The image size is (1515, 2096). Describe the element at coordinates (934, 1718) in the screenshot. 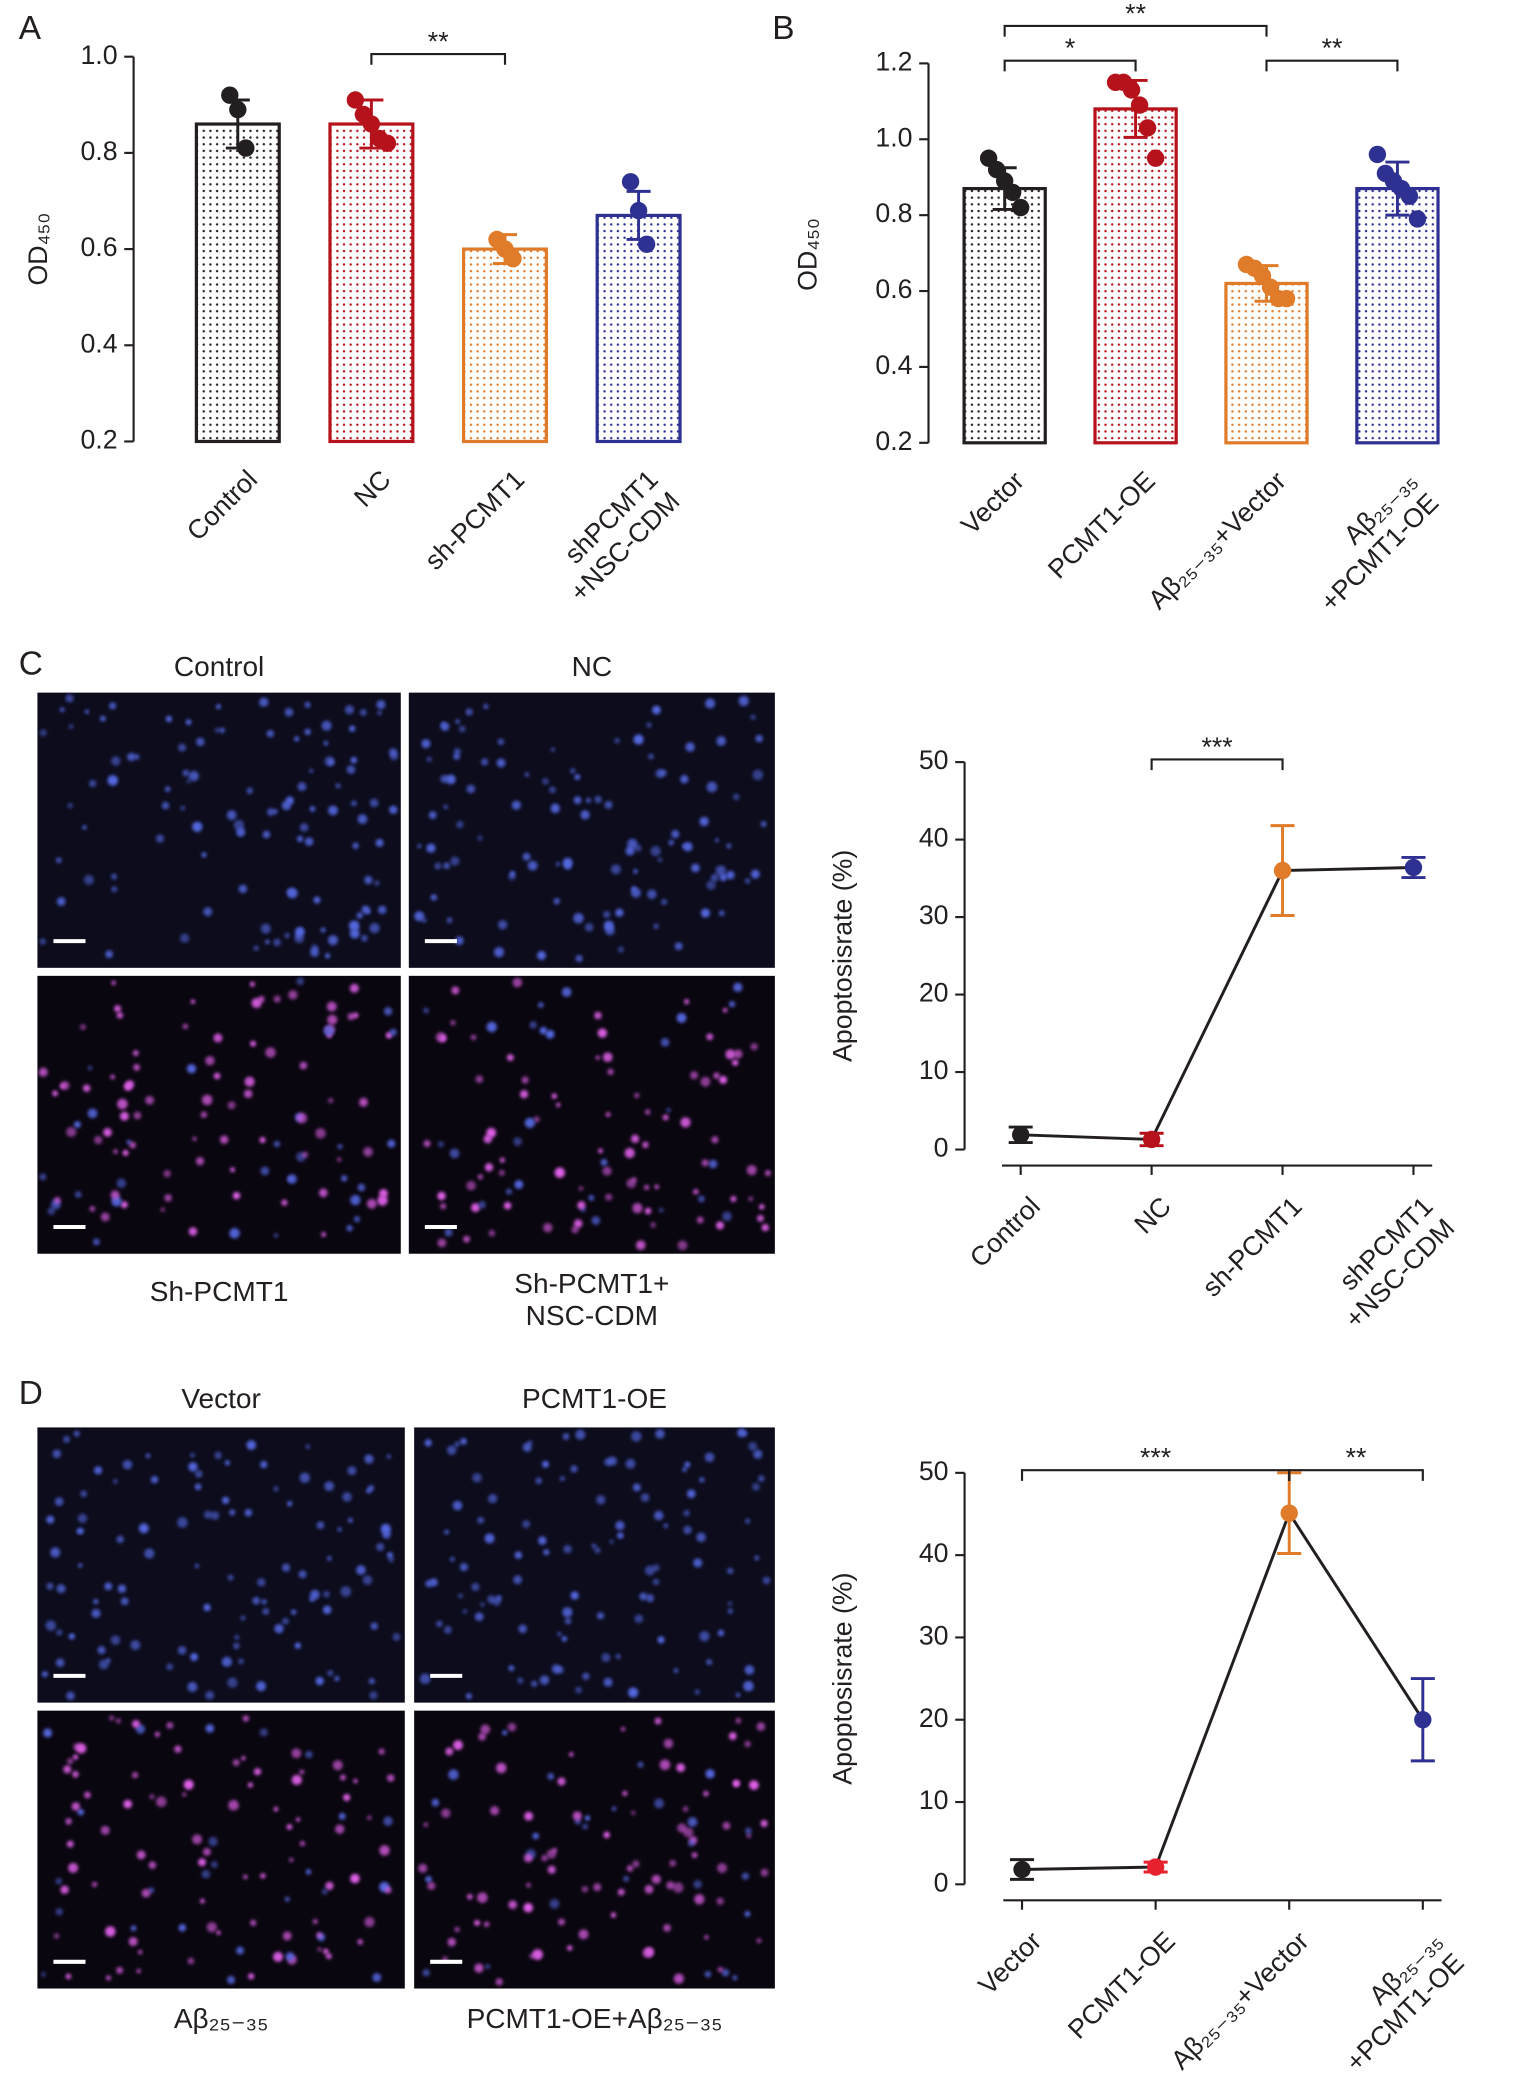

I see `y-tick-label: 20` at that location.